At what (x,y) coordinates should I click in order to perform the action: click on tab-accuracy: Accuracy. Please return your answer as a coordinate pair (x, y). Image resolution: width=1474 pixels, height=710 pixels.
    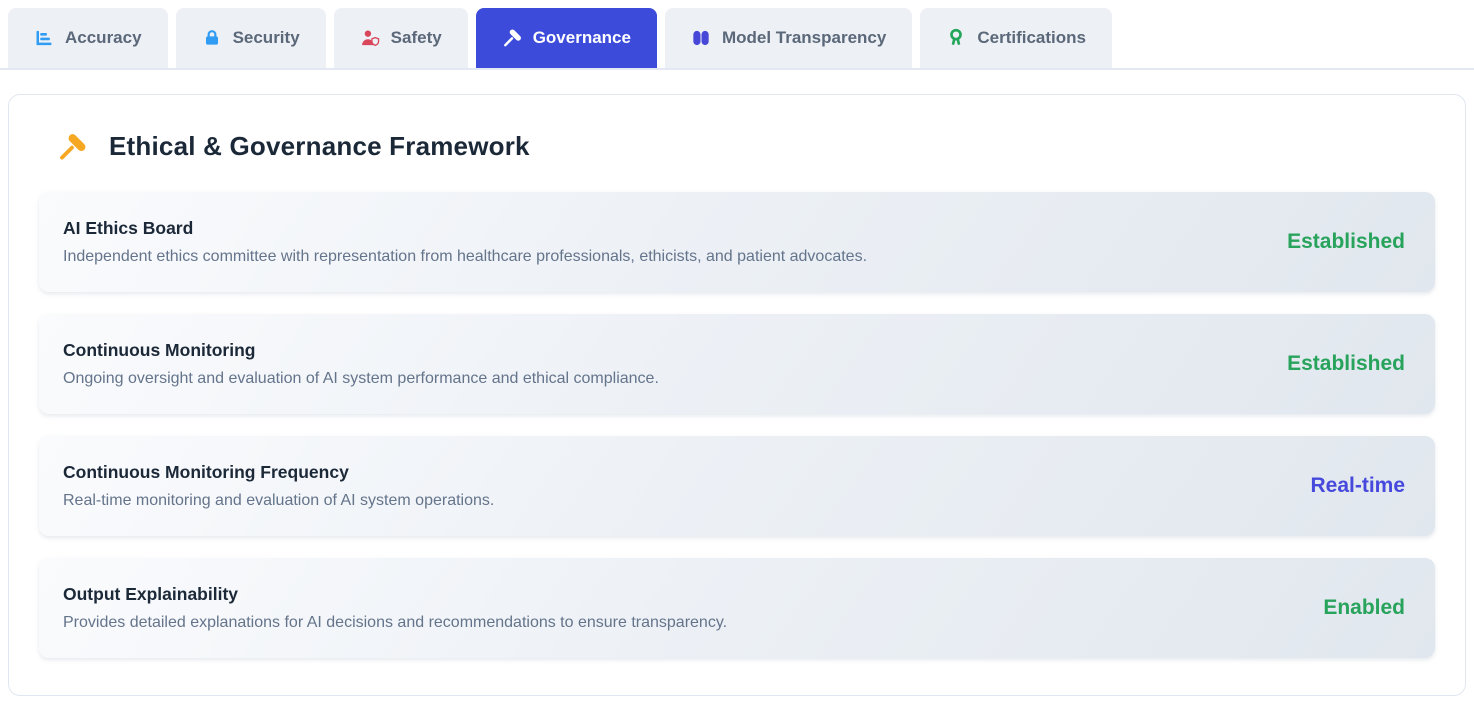
    Looking at the image, I should click on (88, 38).